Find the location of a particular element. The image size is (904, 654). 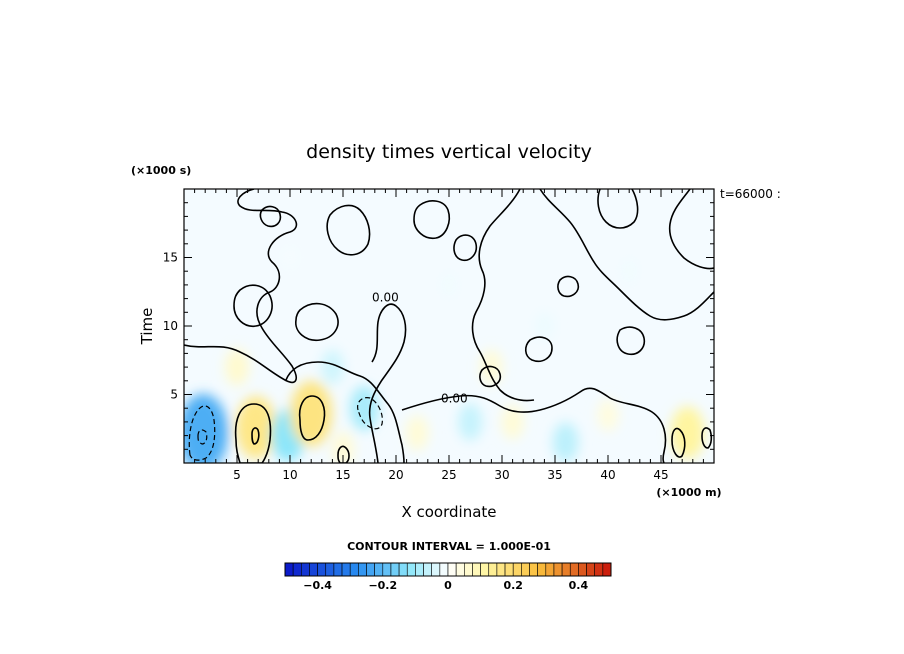

colorbar-tick-label: −0.4 is located at coordinates (317, 585).